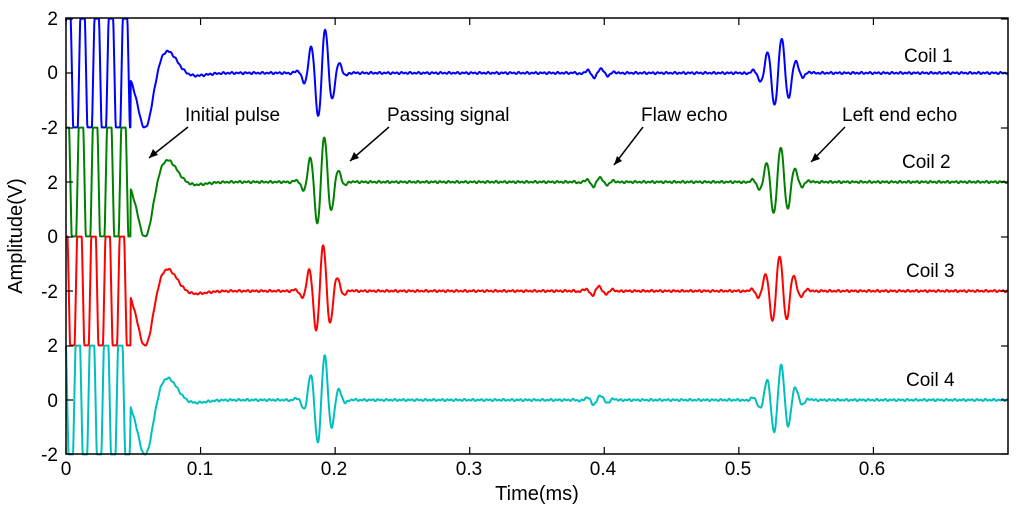 Image resolution: width=1024 pixels, height=516 pixels. Describe the element at coordinates (899, 115) in the screenshot. I see `annotation-left-end-echo: Left end echo` at that location.